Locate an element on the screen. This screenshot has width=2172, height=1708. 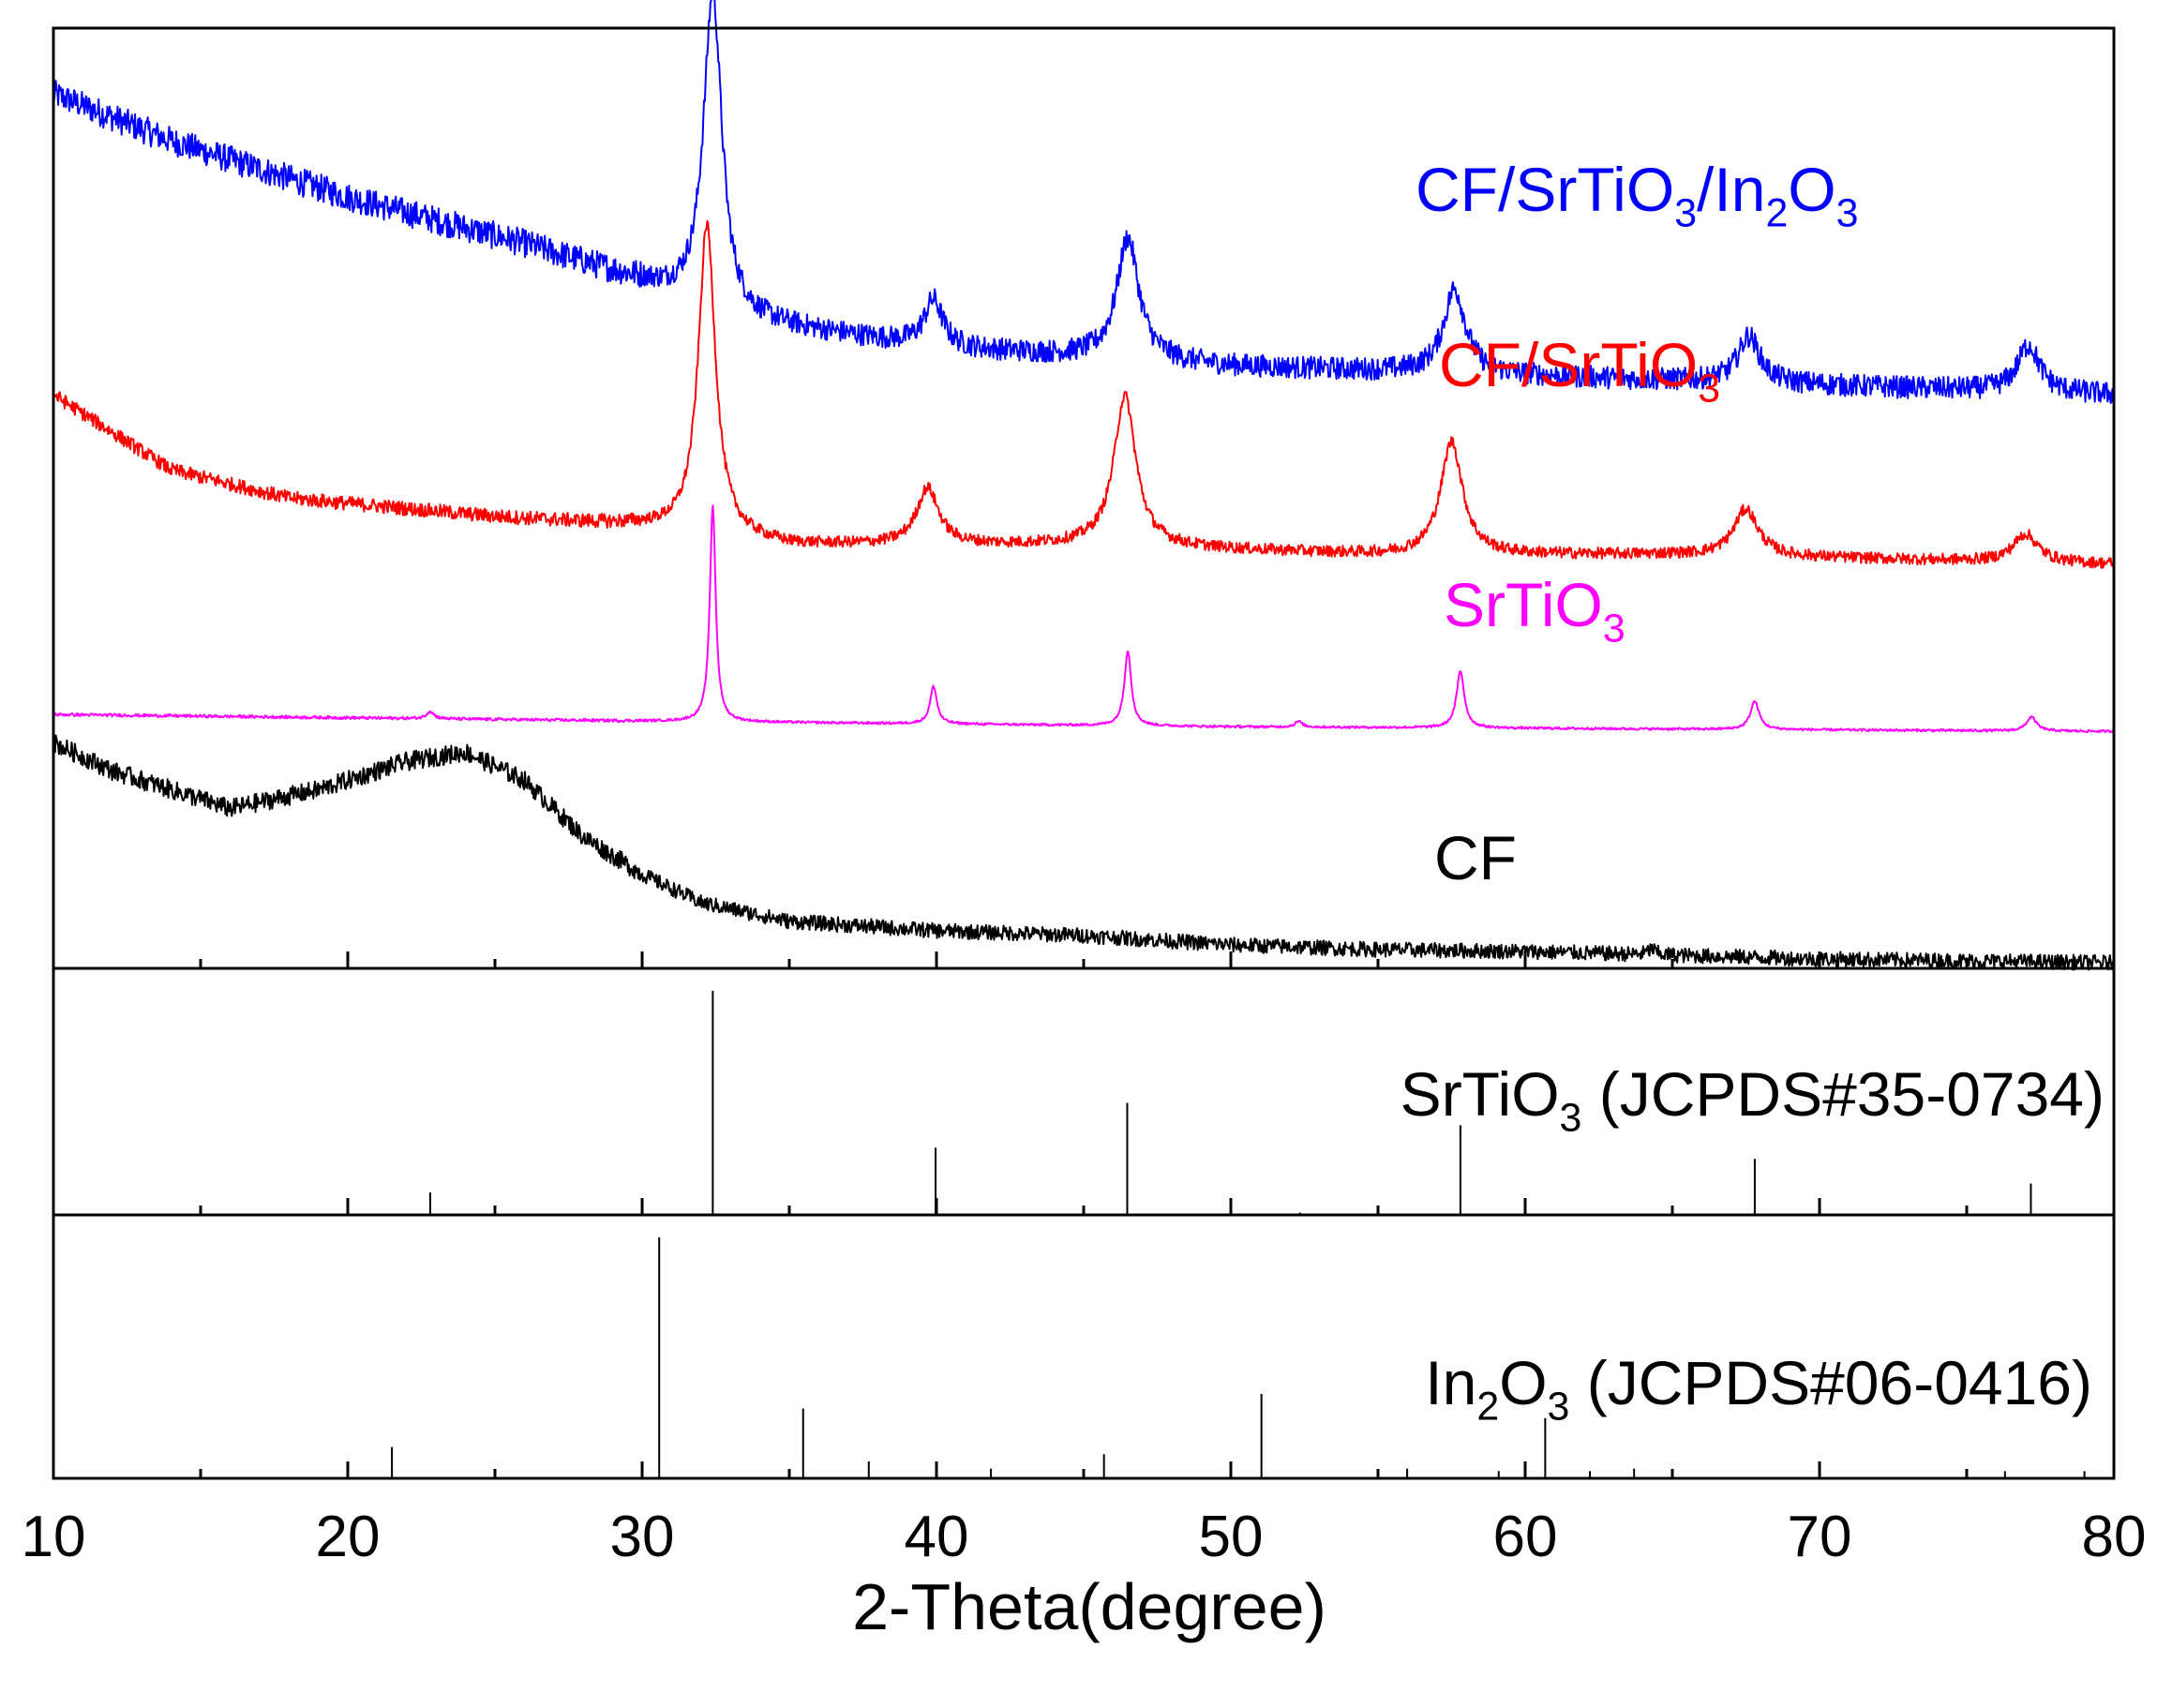
label-cf-srtio3-in2o3-part-0: CF/SrTiO is located at coordinates (1545, 189).